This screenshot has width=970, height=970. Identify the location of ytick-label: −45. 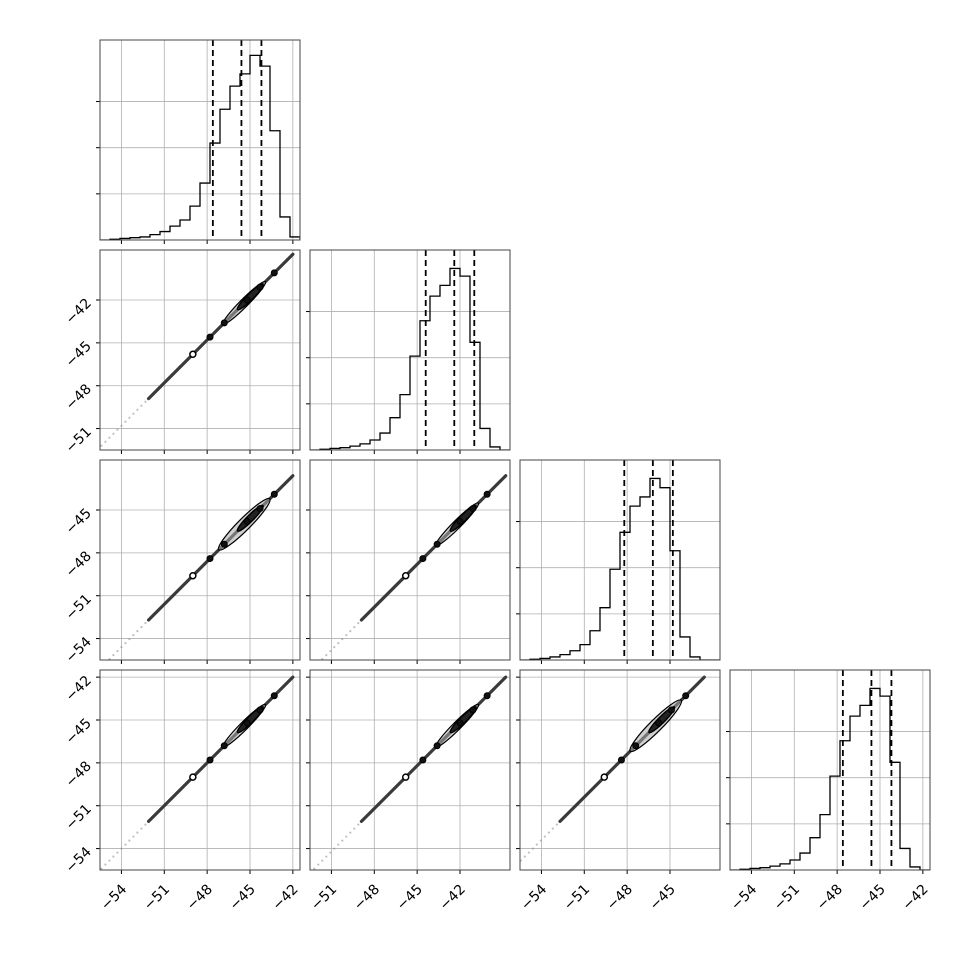
(79, 522).